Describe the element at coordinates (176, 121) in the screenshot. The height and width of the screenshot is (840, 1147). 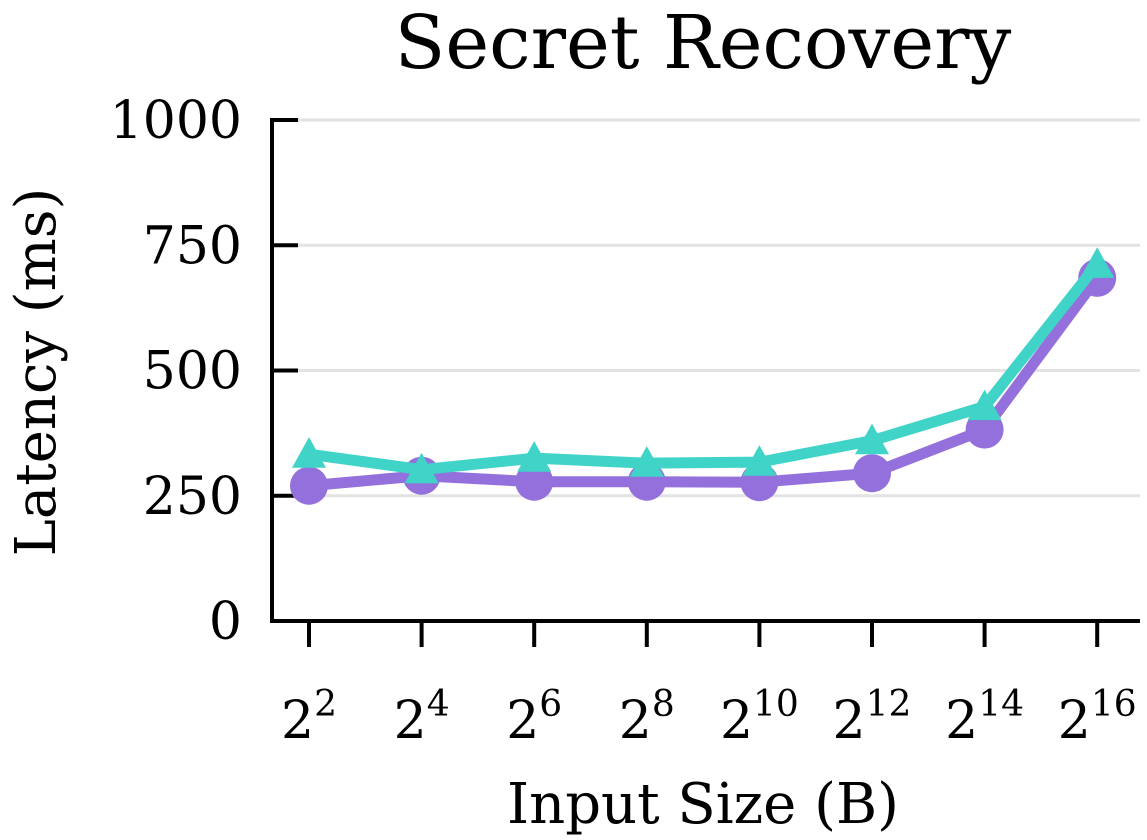
I see `y-tick-label: 1000` at that location.